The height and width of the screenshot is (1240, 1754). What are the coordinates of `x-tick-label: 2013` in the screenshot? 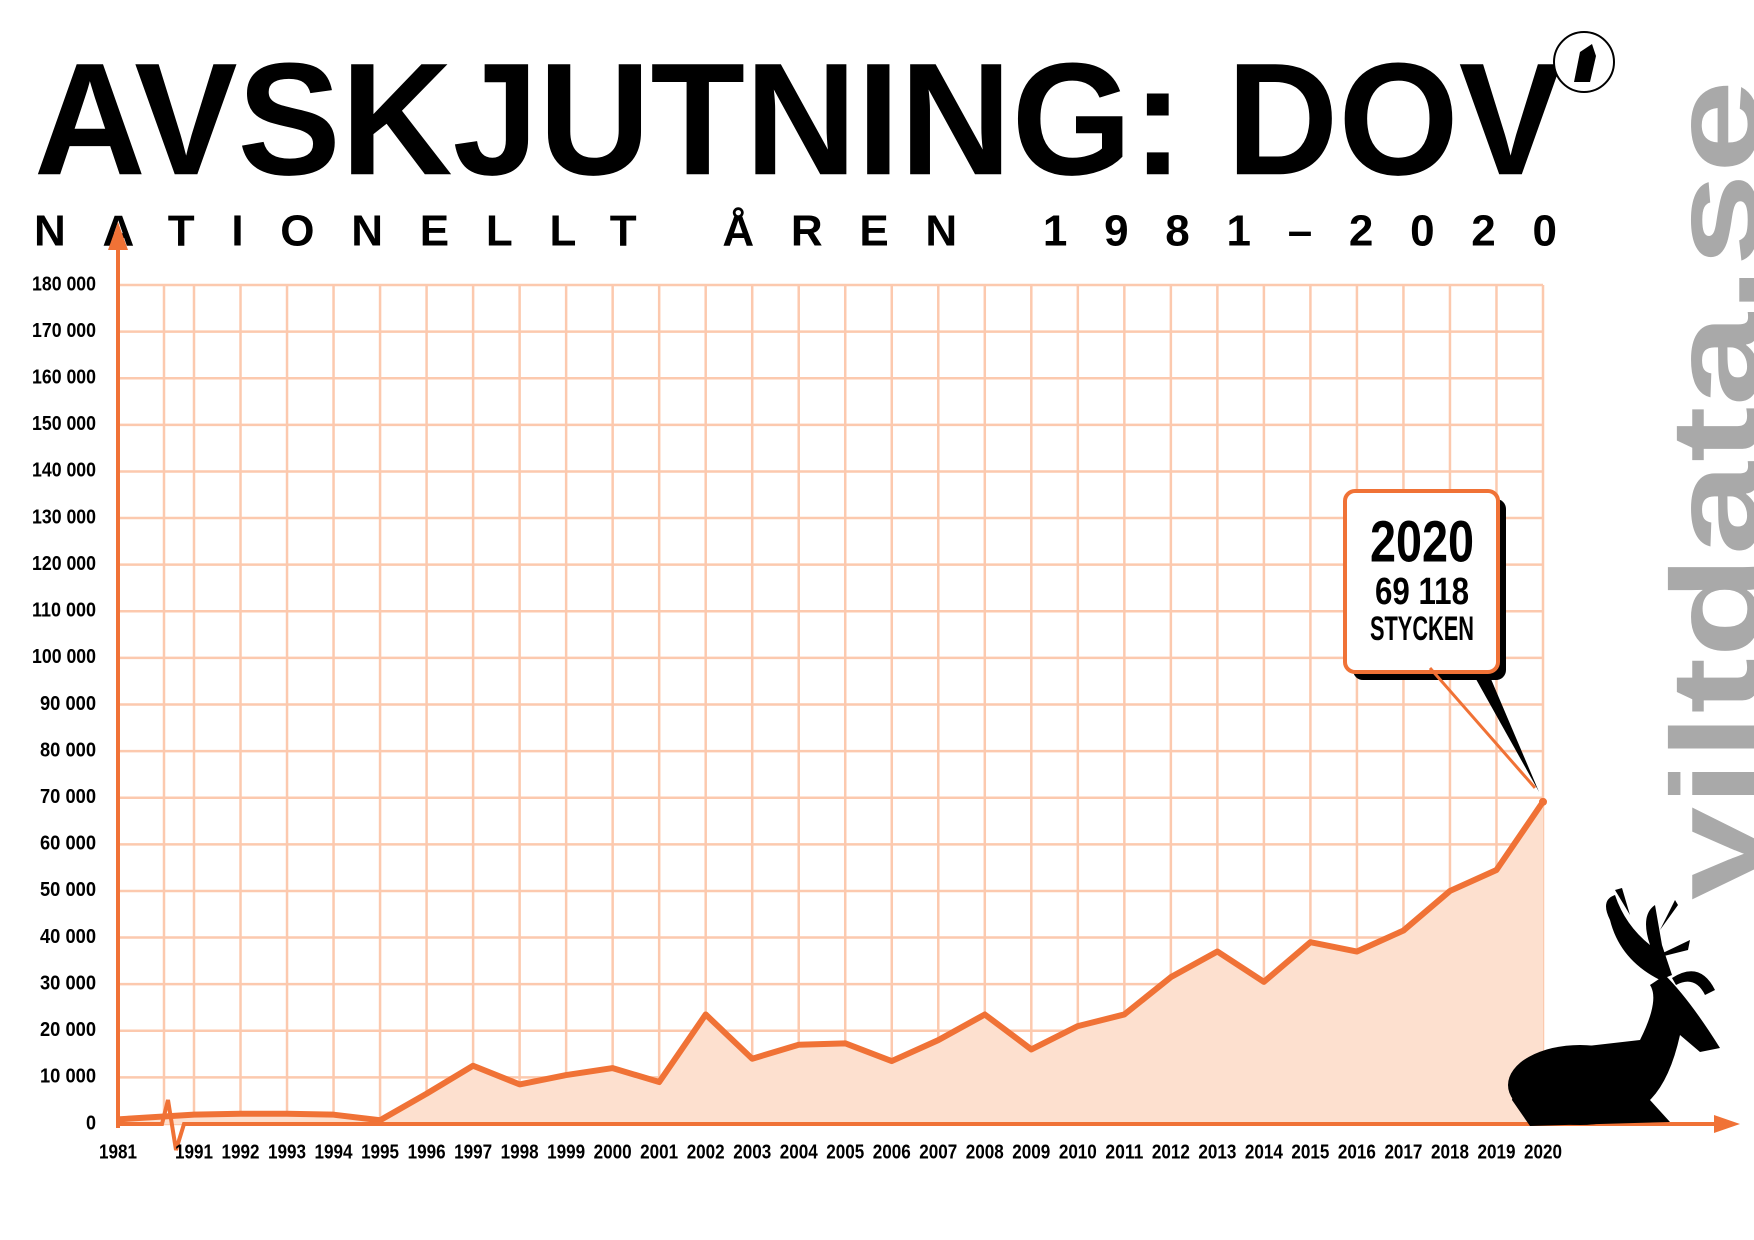 It's located at (1217, 1152).